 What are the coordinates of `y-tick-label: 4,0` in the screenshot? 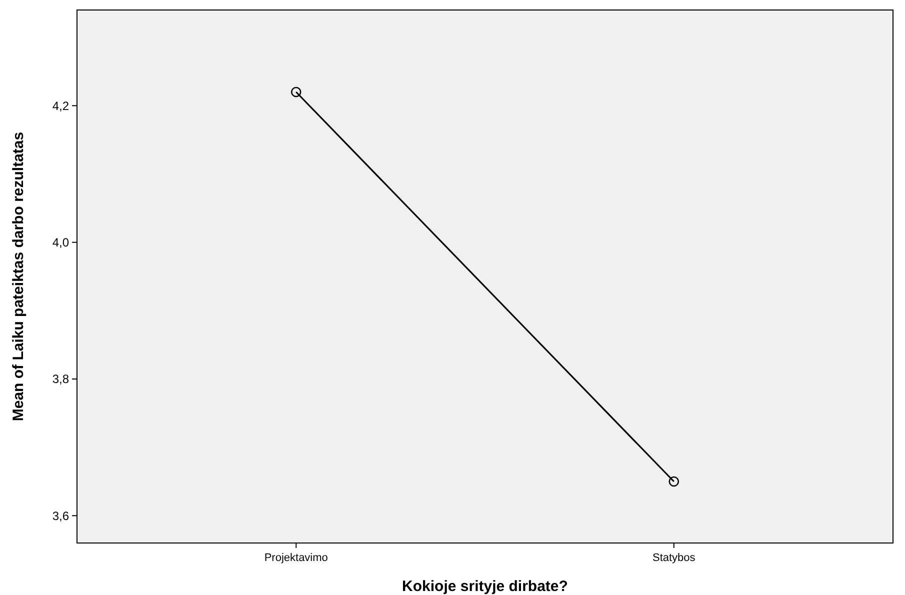 It's located at (61, 243).